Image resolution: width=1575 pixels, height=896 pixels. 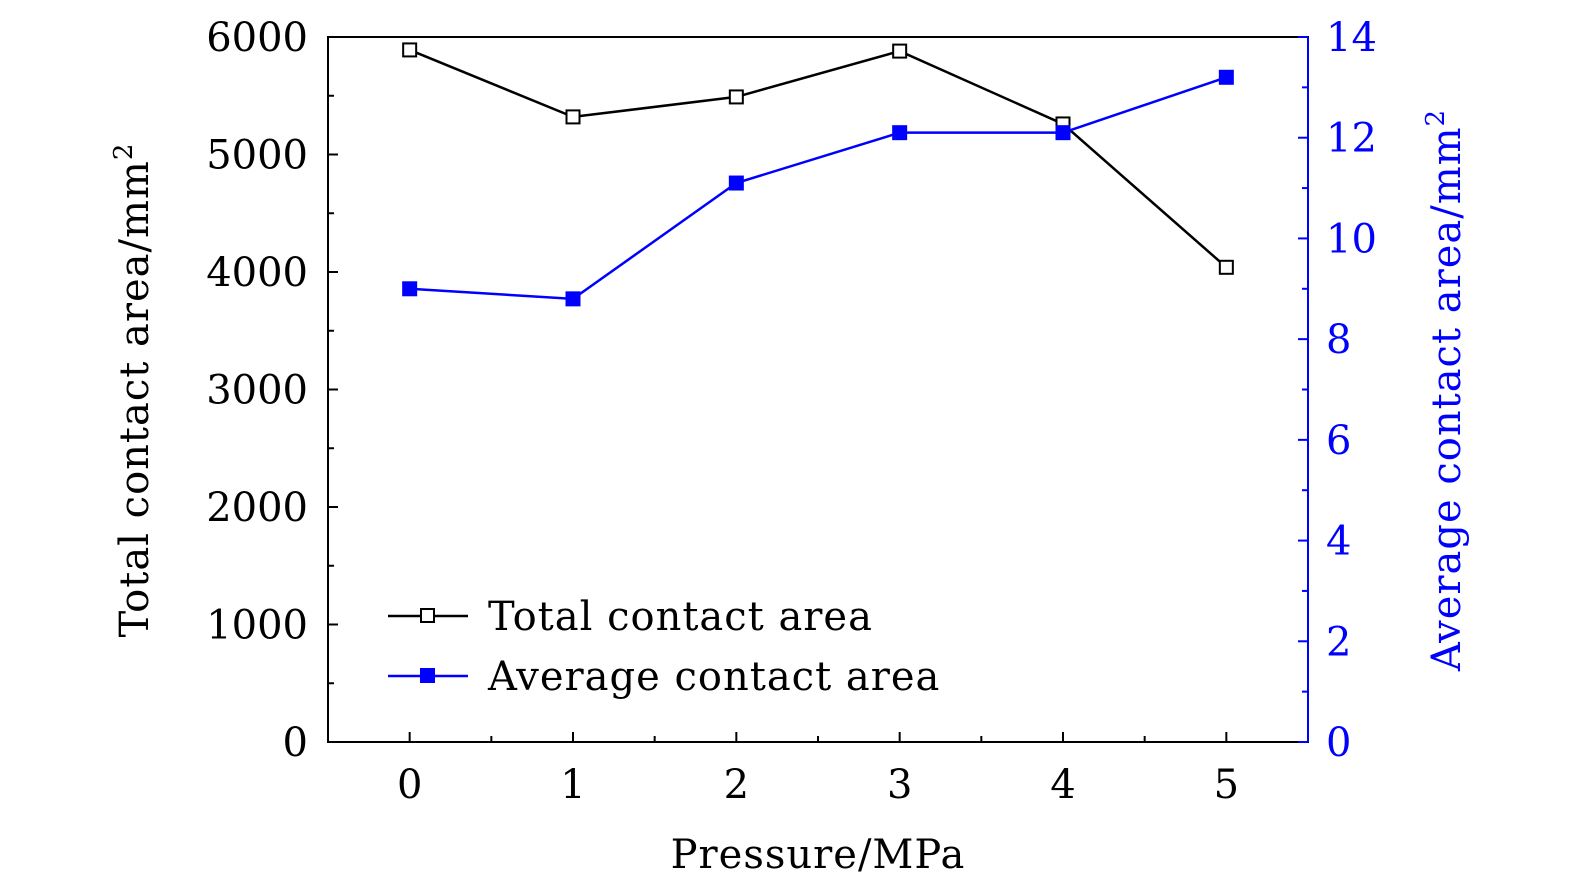 I want to click on y-left-tick-label: 6000, so click(x=257, y=38).